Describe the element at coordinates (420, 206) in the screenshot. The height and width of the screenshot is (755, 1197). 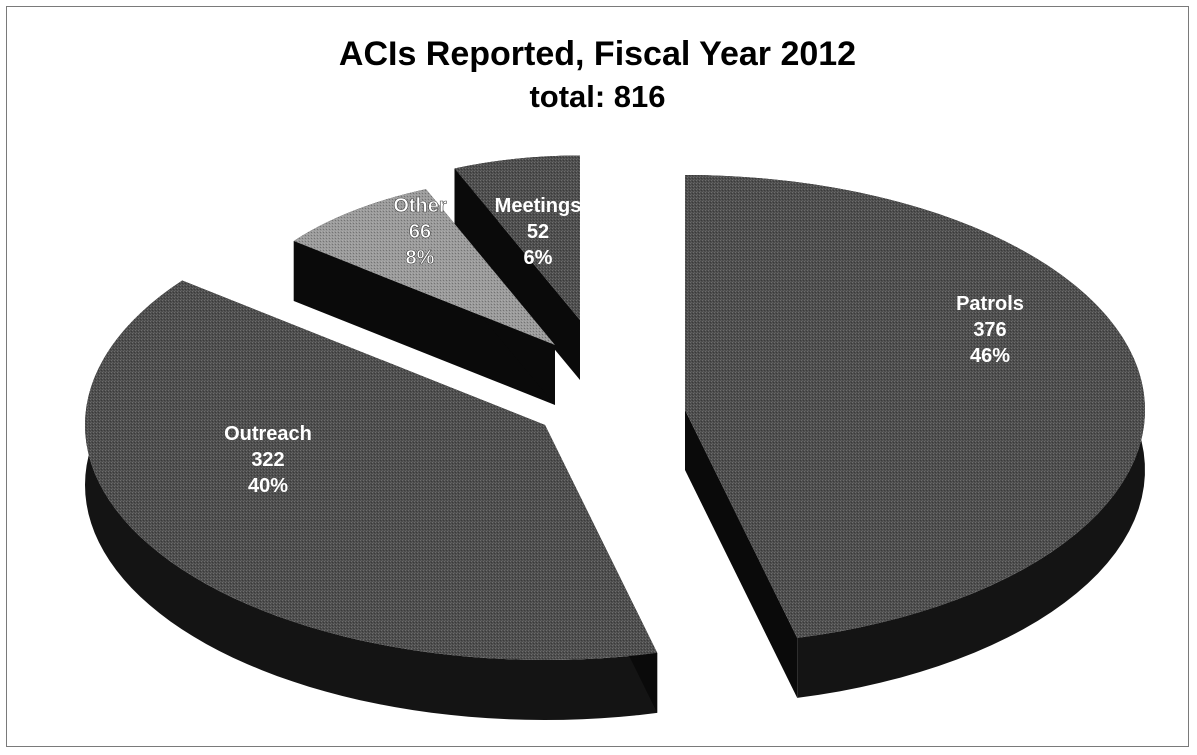
I see `slice-label-other-name: Other` at that location.